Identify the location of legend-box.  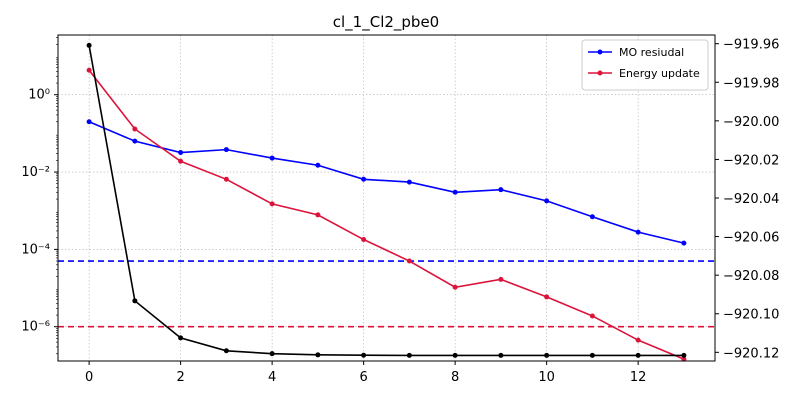
(645, 65).